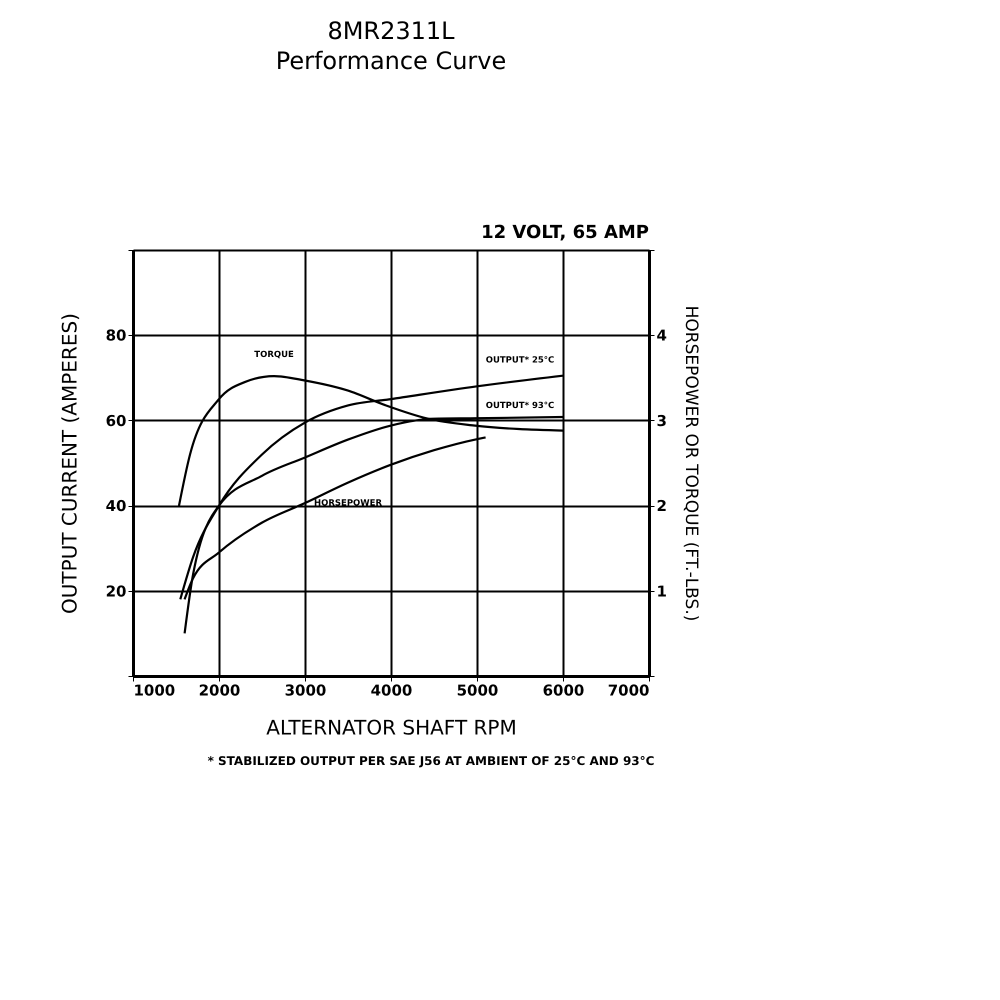 This screenshot has height=1000, width=1000. What do you see at coordinates (116, 421) in the screenshot?
I see `y-tick-label: 60` at bounding box center [116, 421].